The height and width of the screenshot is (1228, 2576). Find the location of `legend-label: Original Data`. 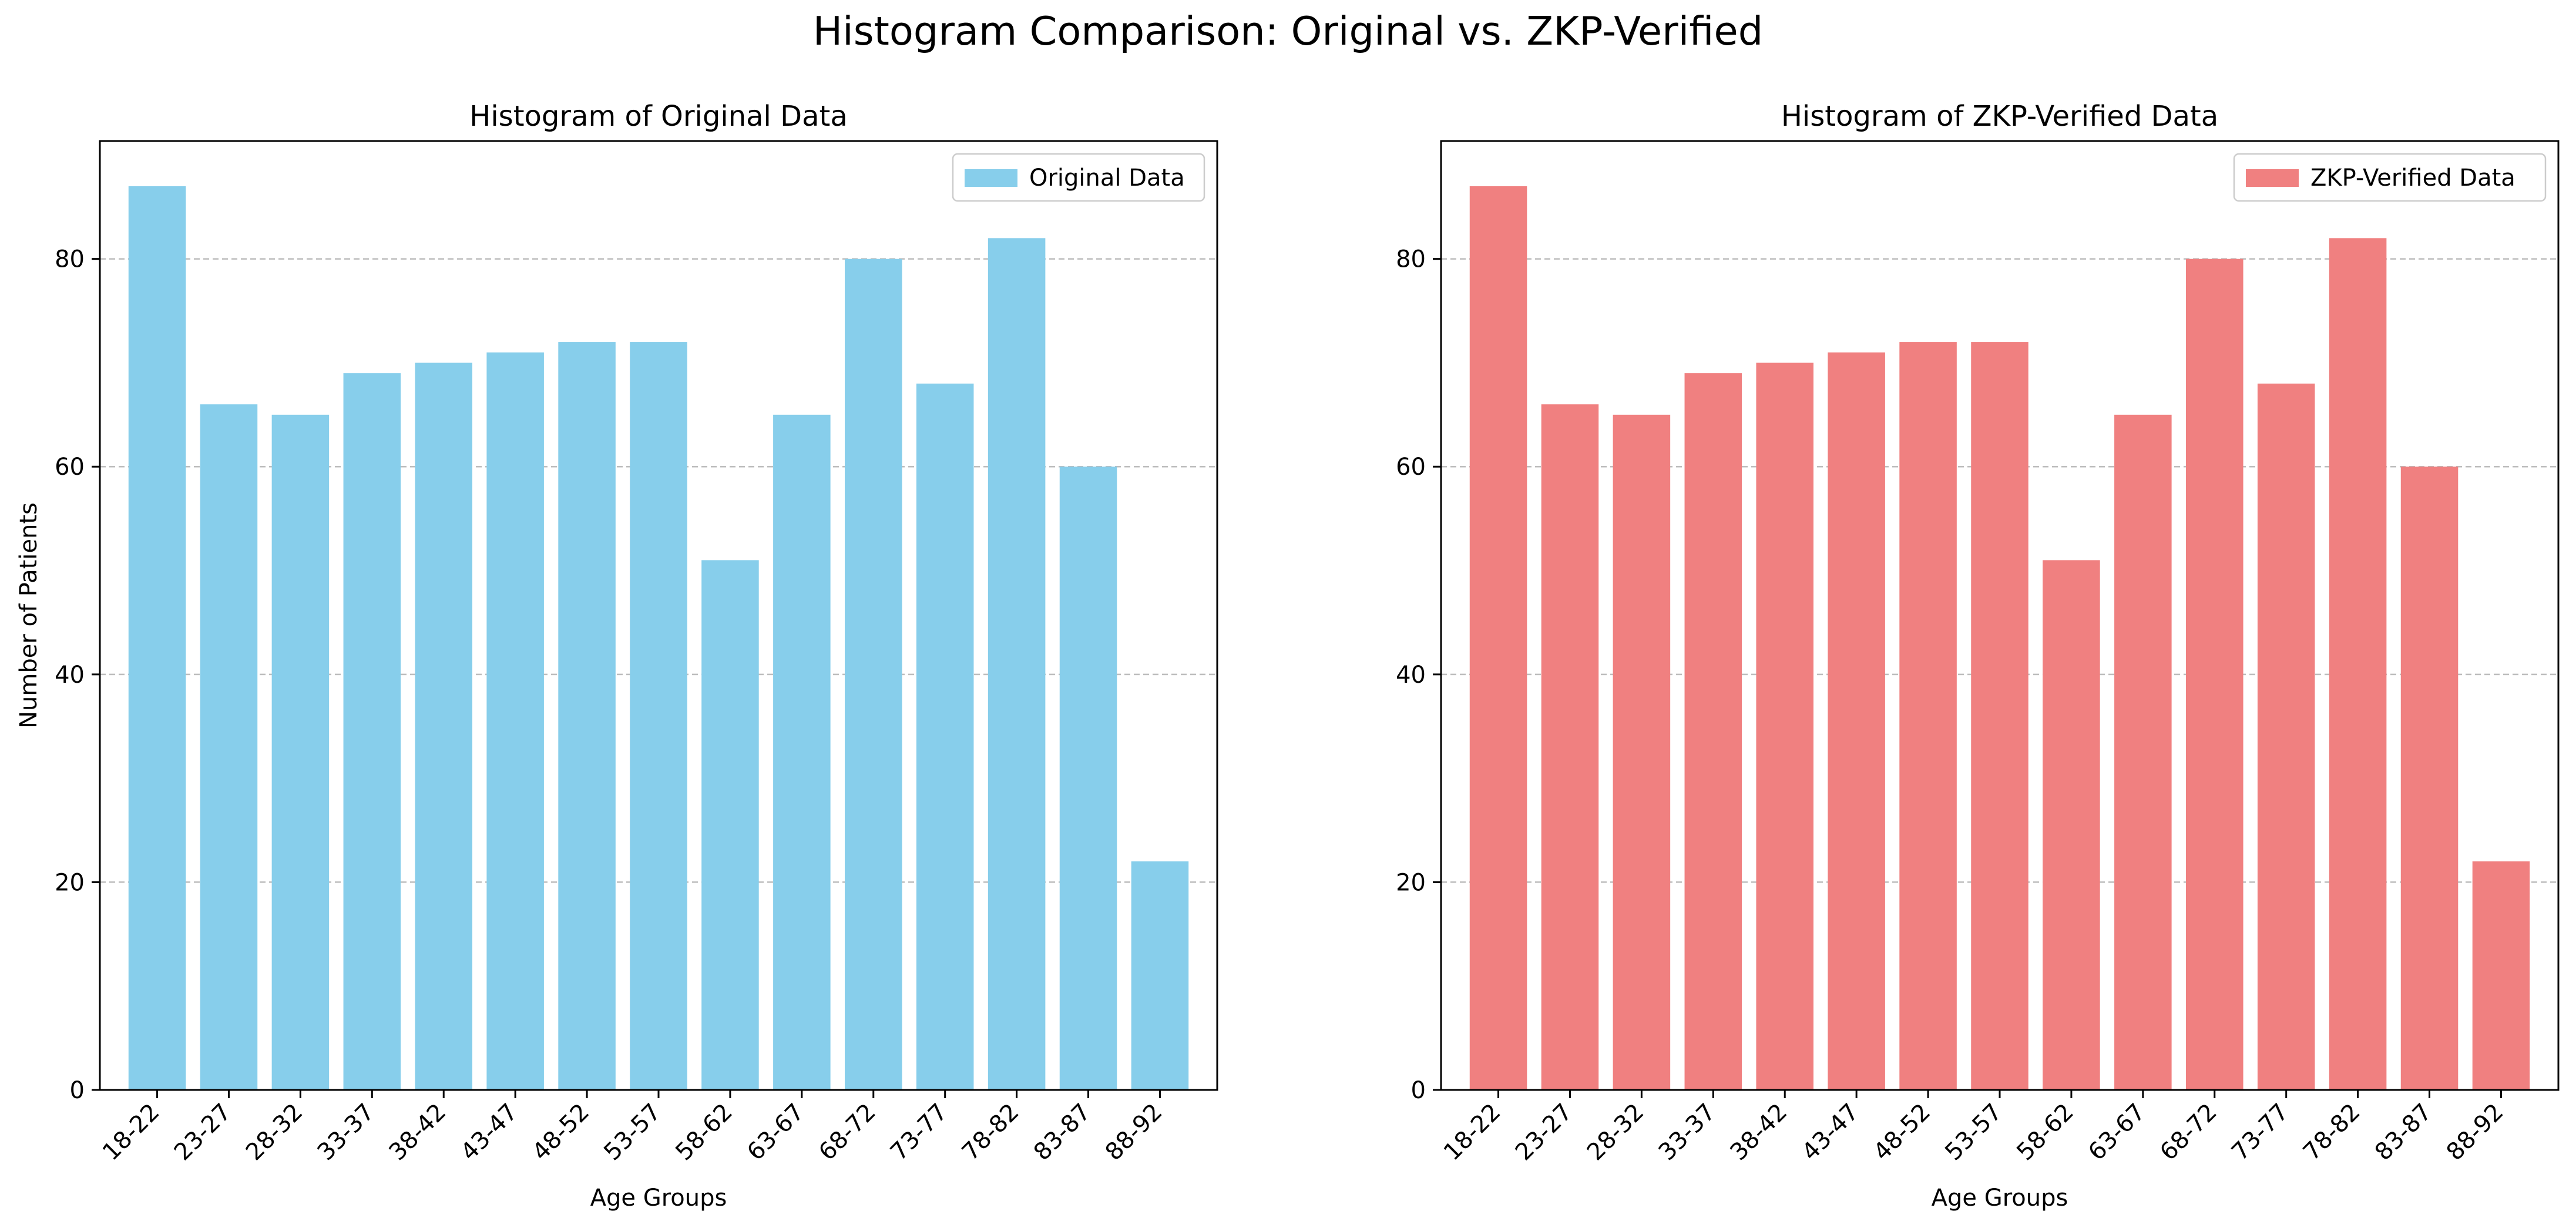

legend-label: Original Data is located at coordinates (1107, 178).